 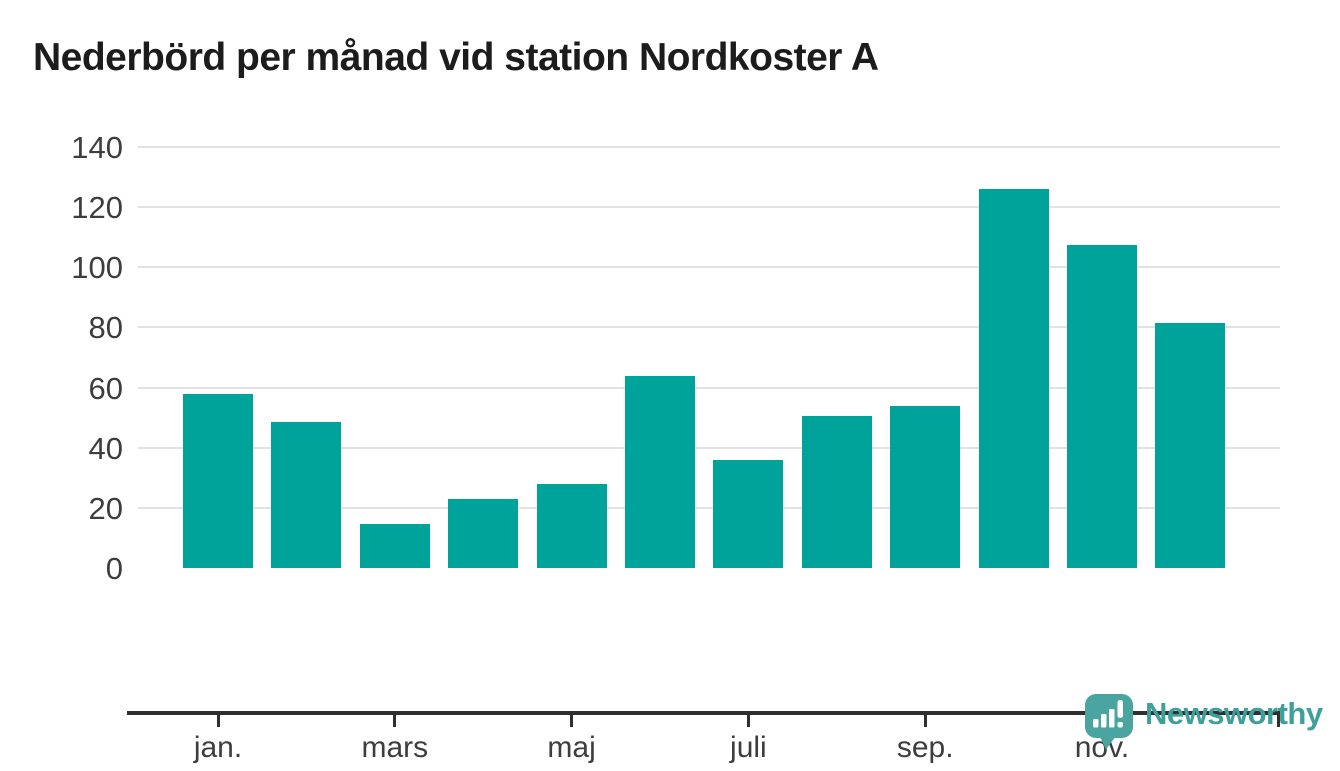 I want to click on y-tick-label-140: 140, so click(x=97, y=147).